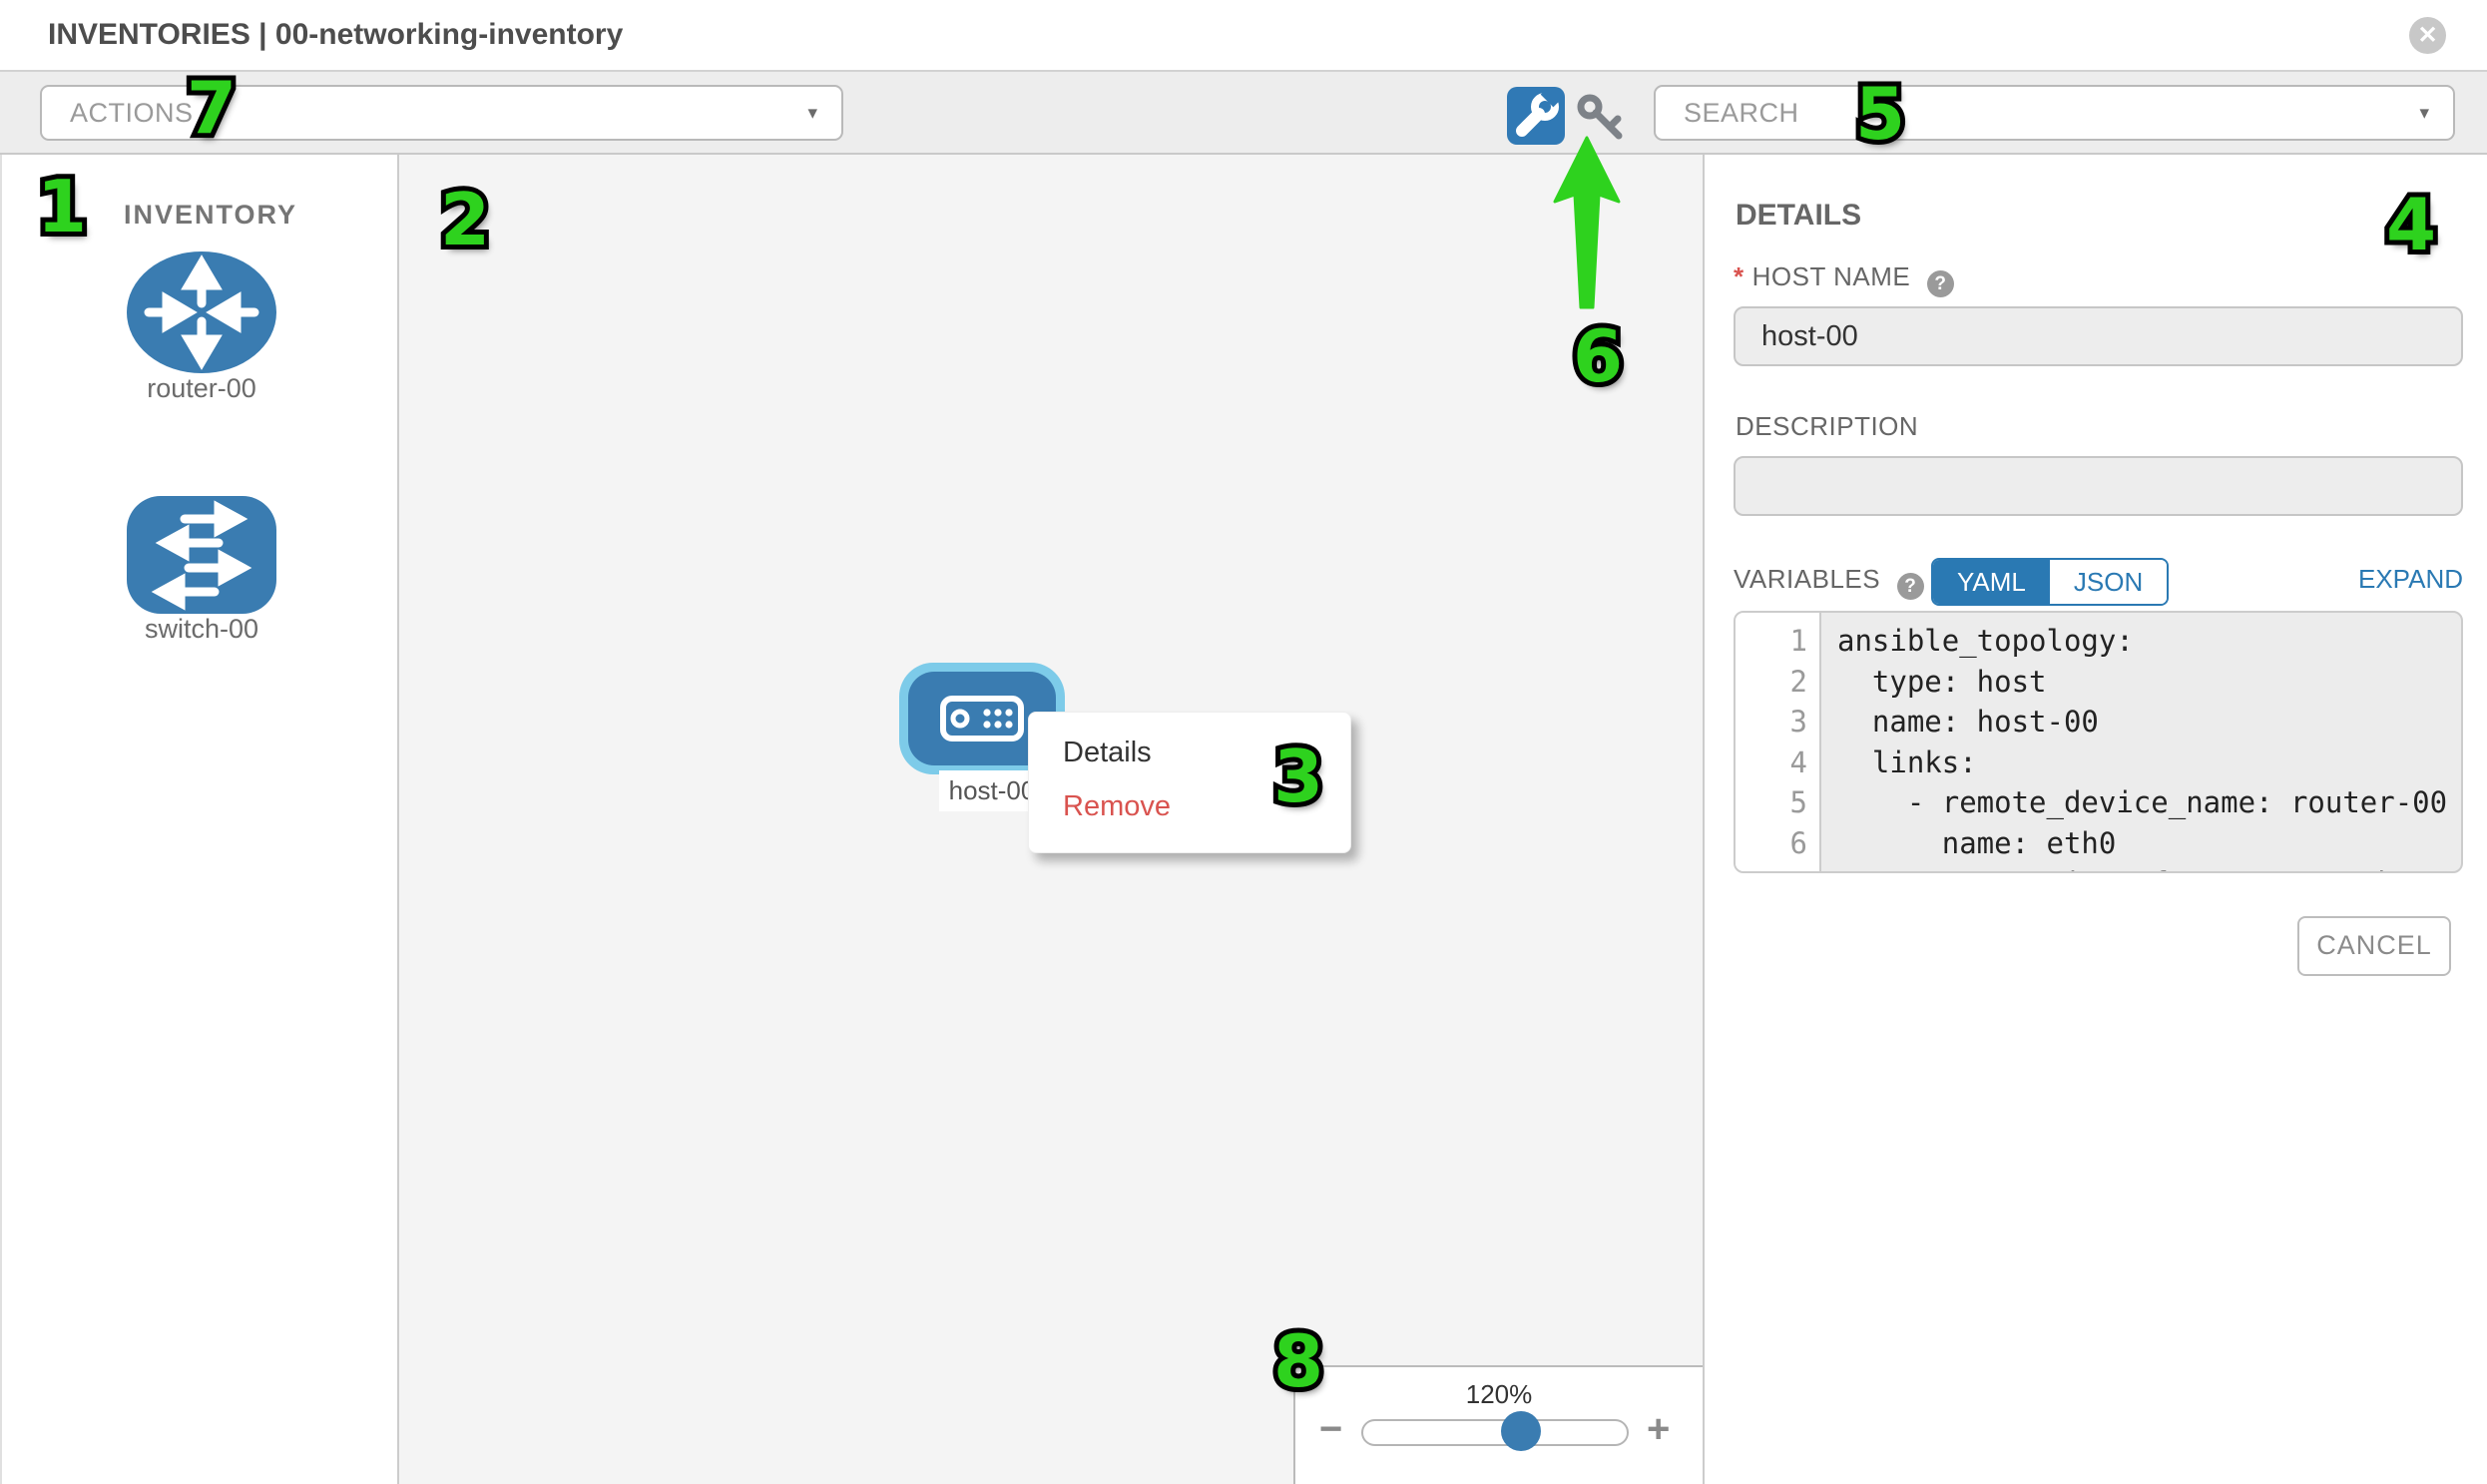  Describe the element at coordinates (2108, 582) in the screenshot. I see `json-toggle-button: JSON` at that location.